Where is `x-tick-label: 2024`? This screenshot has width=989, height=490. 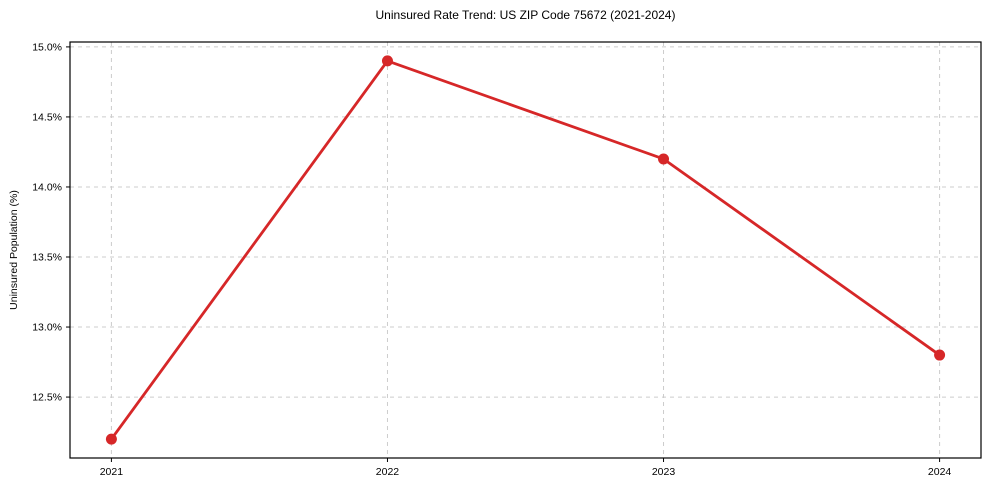
x-tick-label: 2024 is located at coordinates (940, 472).